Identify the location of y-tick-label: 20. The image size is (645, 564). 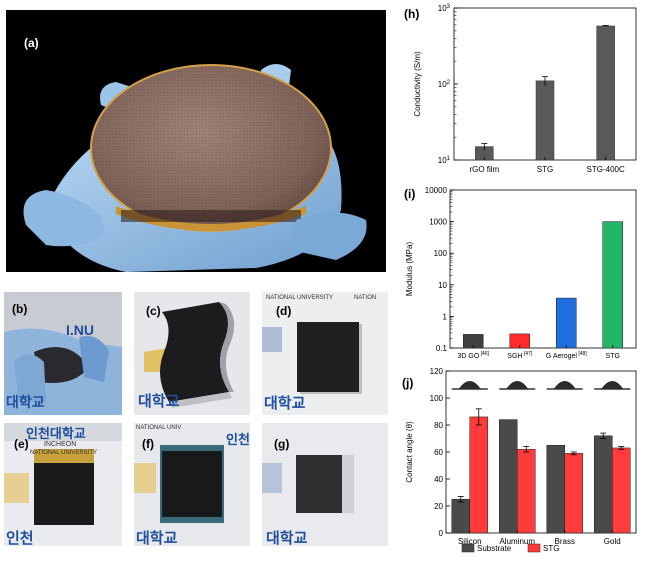
(438, 506).